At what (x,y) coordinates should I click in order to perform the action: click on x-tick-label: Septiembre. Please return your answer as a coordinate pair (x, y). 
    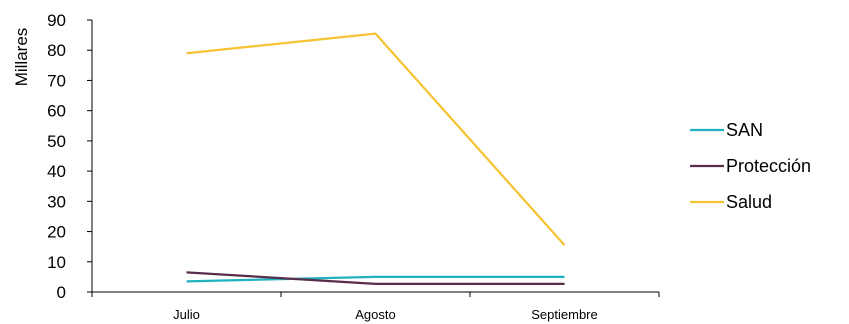
    Looking at the image, I should click on (564, 314).